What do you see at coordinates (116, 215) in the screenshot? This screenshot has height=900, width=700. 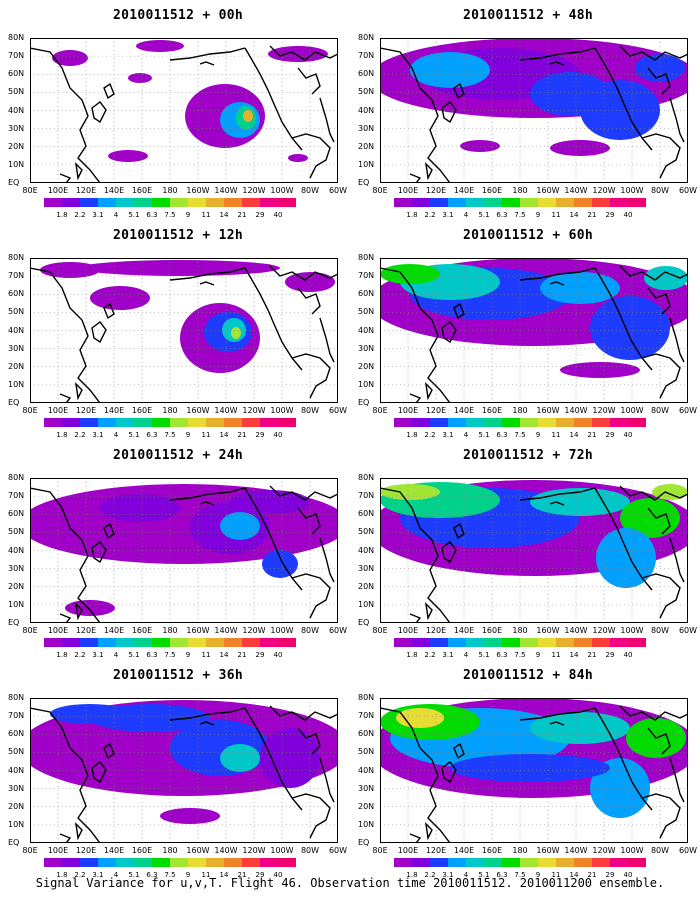 I see `colorbar-tick-label: 4` at bounding box center [116, 215].